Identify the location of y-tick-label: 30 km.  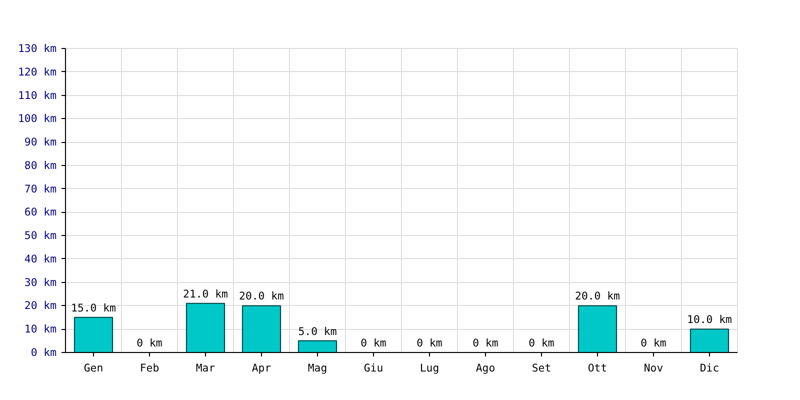
(40, 282).